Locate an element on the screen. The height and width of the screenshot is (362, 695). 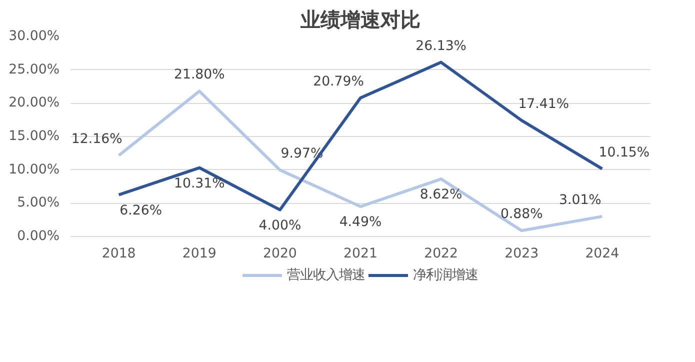
data-label: 6.26% is located at coordinates (141, 210).